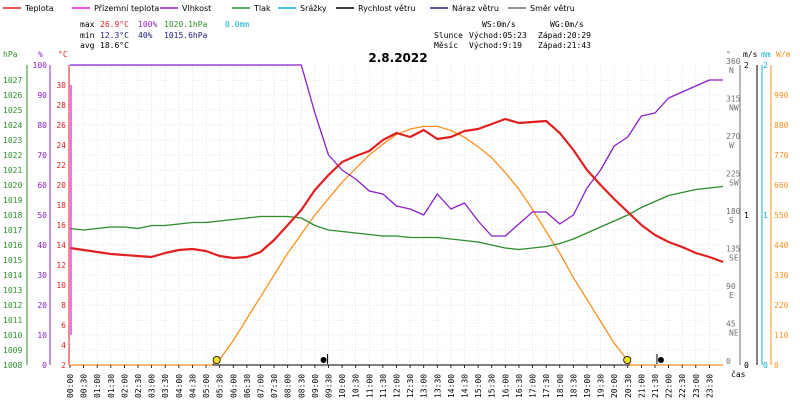 The image size is (800, 400). I want to click on pressure-tick: 1025, so click(12, 110).